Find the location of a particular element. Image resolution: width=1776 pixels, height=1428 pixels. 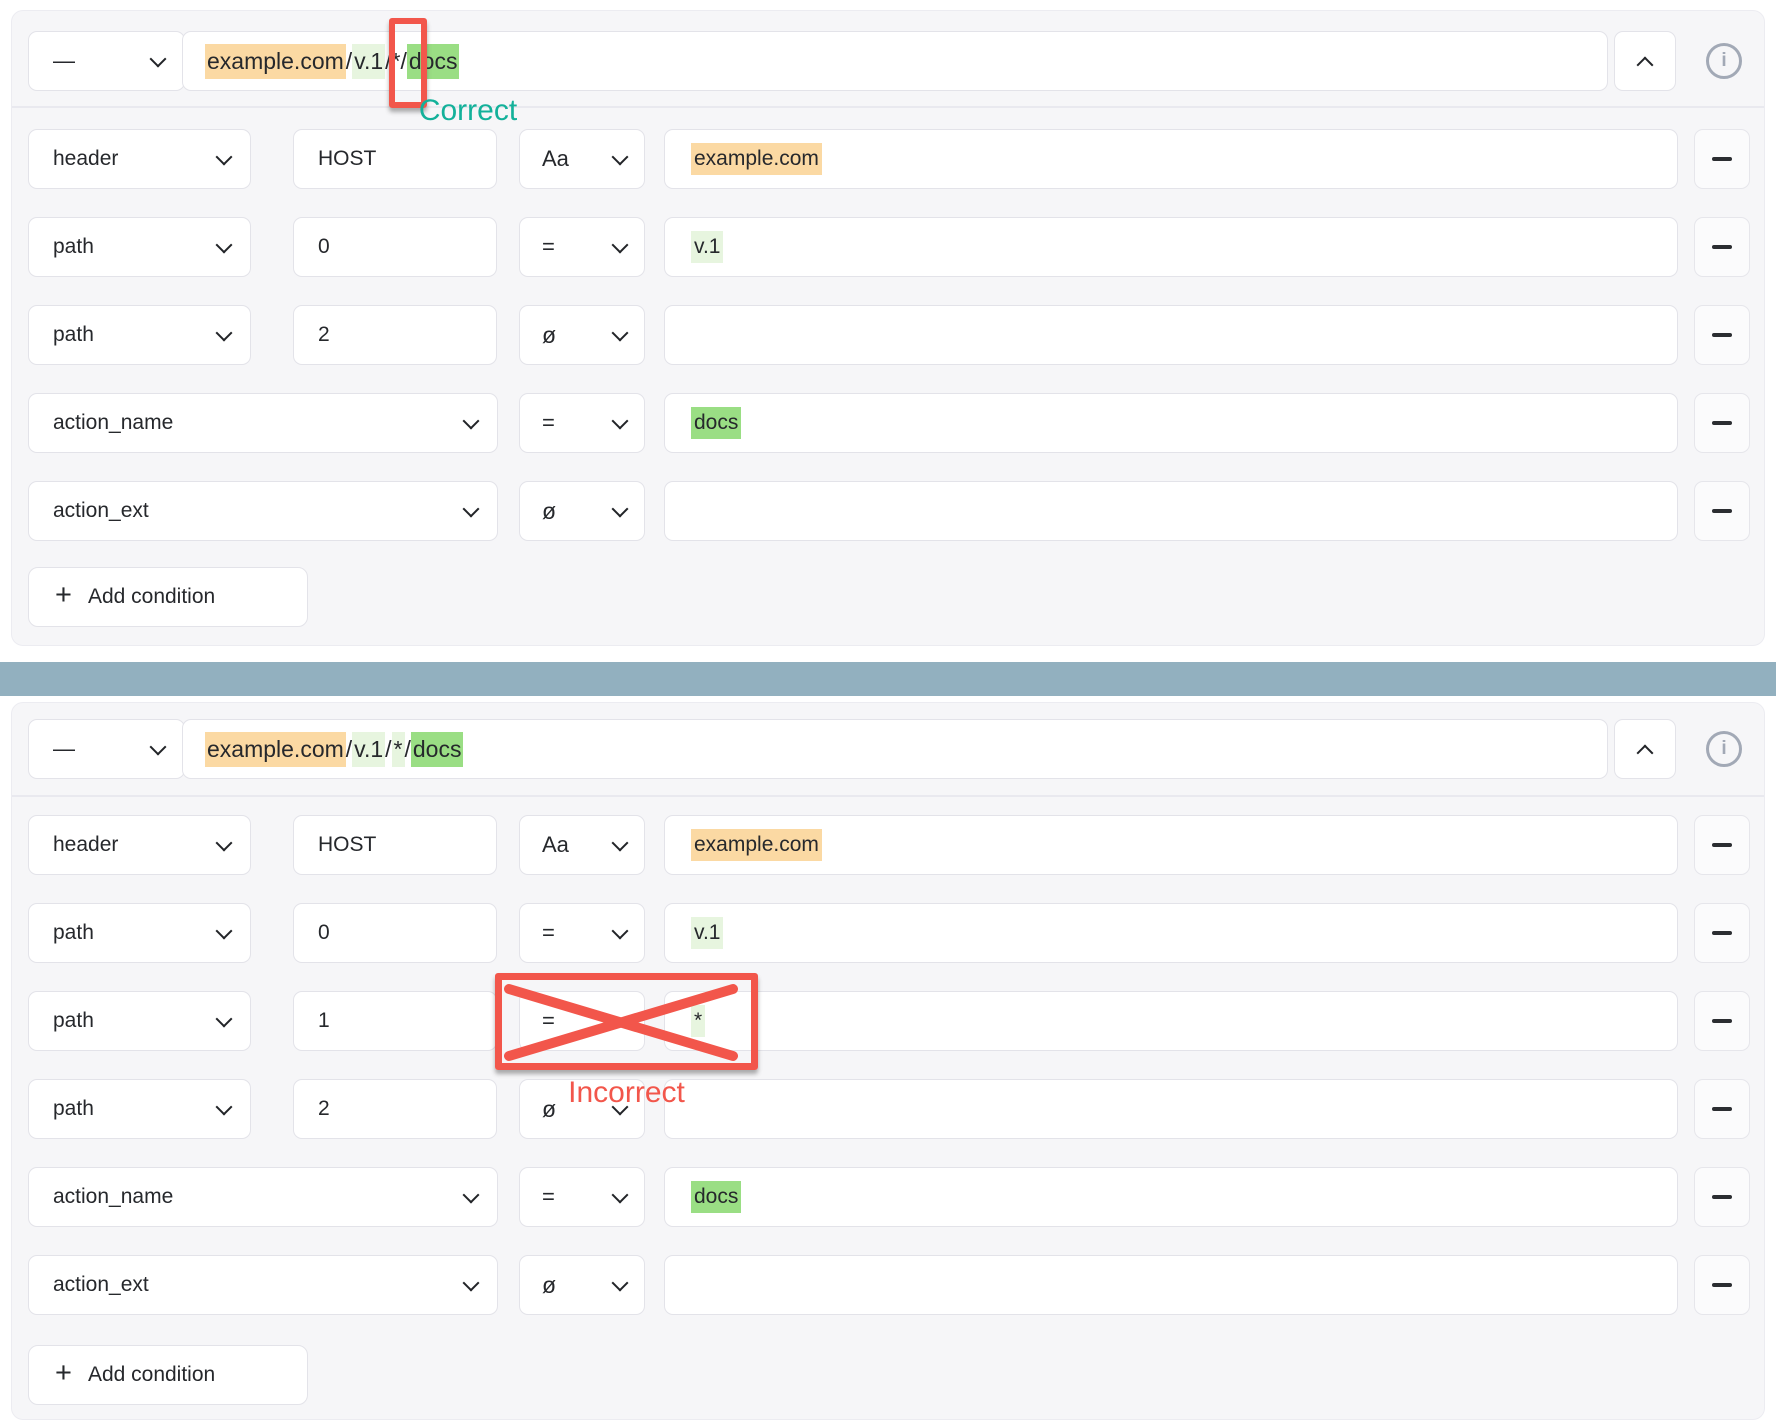

value-text: example.com is located at coordinates (756, 845).